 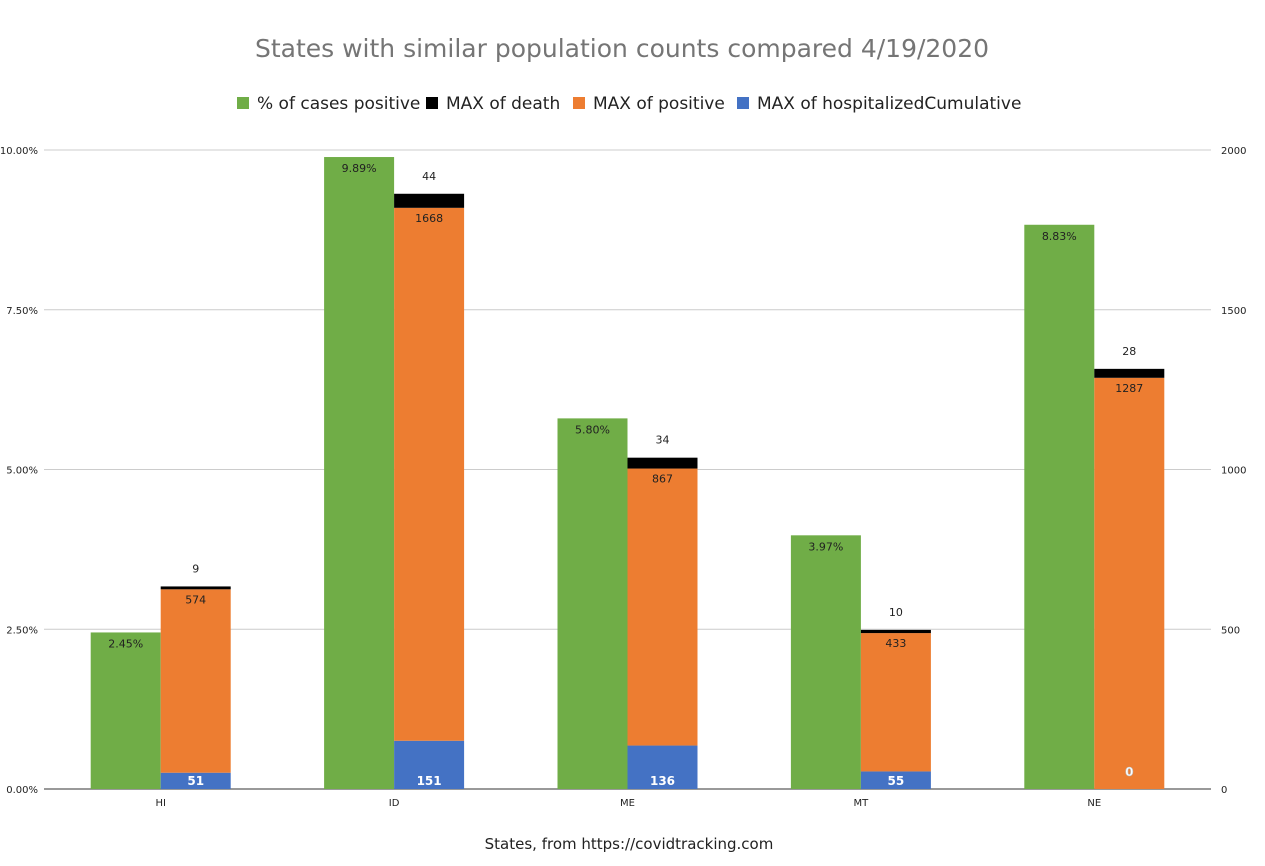 I want to click on data-label-hospitalized: 0, so click(x=1129, y=772).